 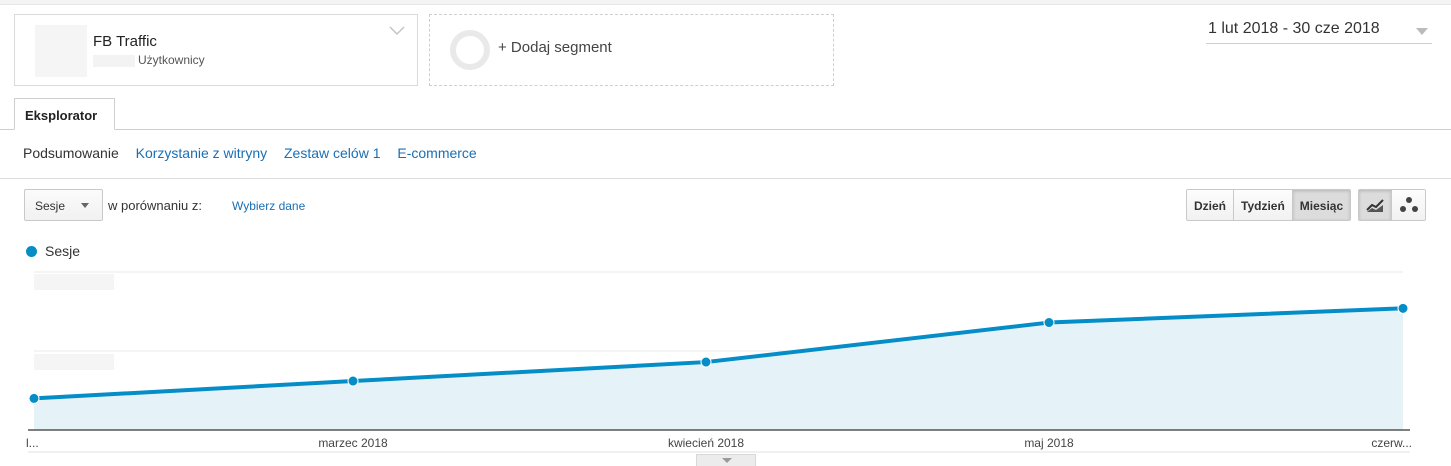 I want to click on x-tick-label-3: maj 2018, so click(x=1049, y=443).